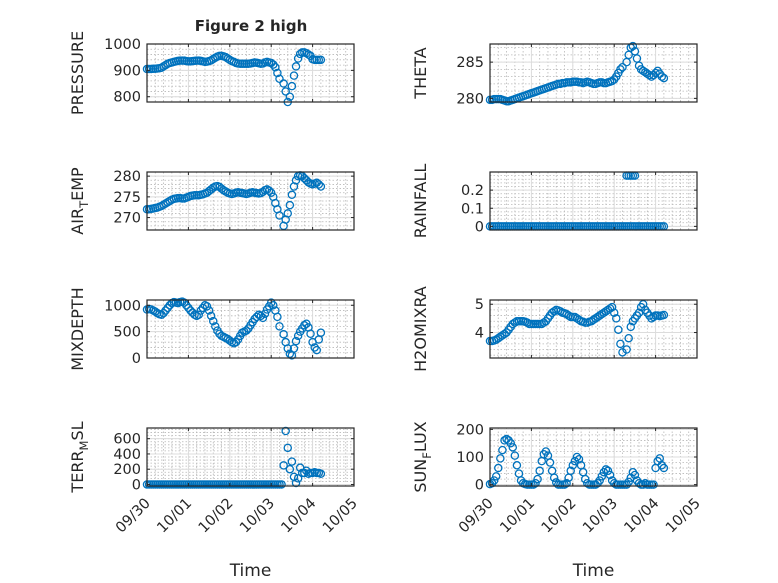 The width and height of the screenshot is (778, 583). What do you see at coordinates (79, 457) in the screenshot?
I see `y-axis-label: TERRMSL` at bounding box center [79, 457].